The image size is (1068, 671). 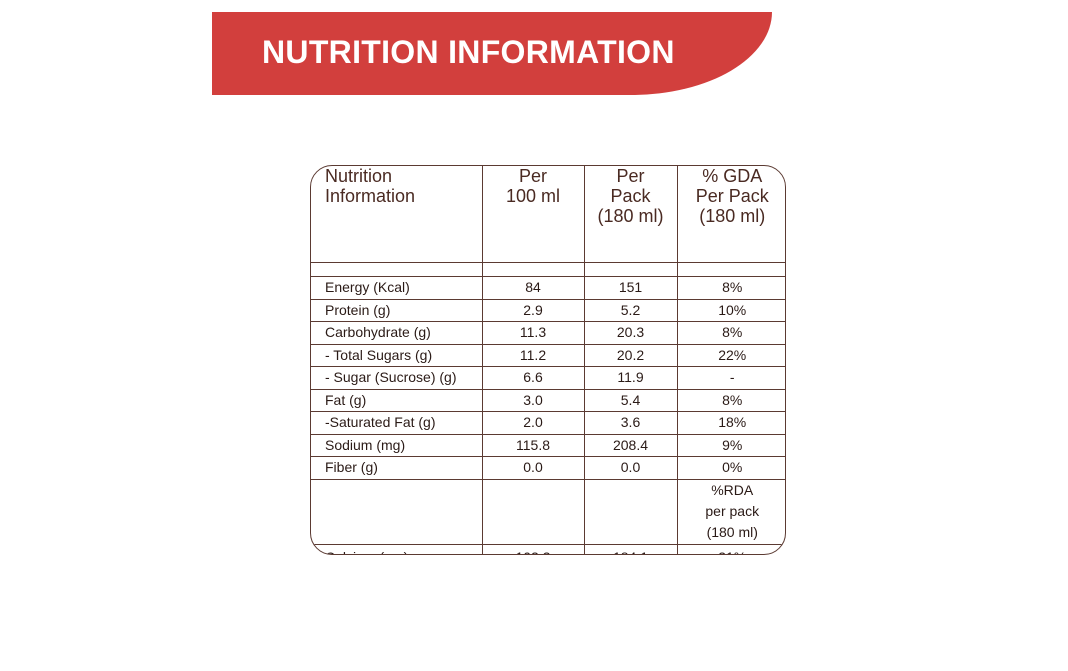 I want to click on nutrient-label: Calcium (mg), so click(x=396, y=549).